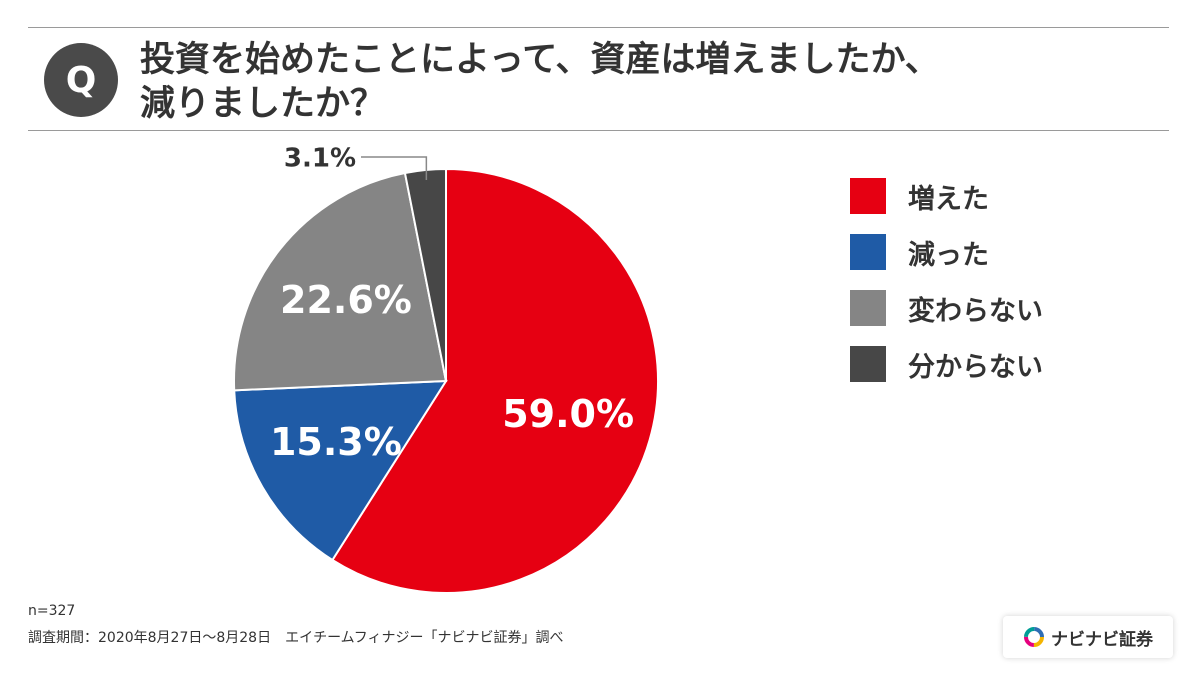  Describe the element at coordinates (425, 274) in the screenshot. I see `slice-unknown` at that location.